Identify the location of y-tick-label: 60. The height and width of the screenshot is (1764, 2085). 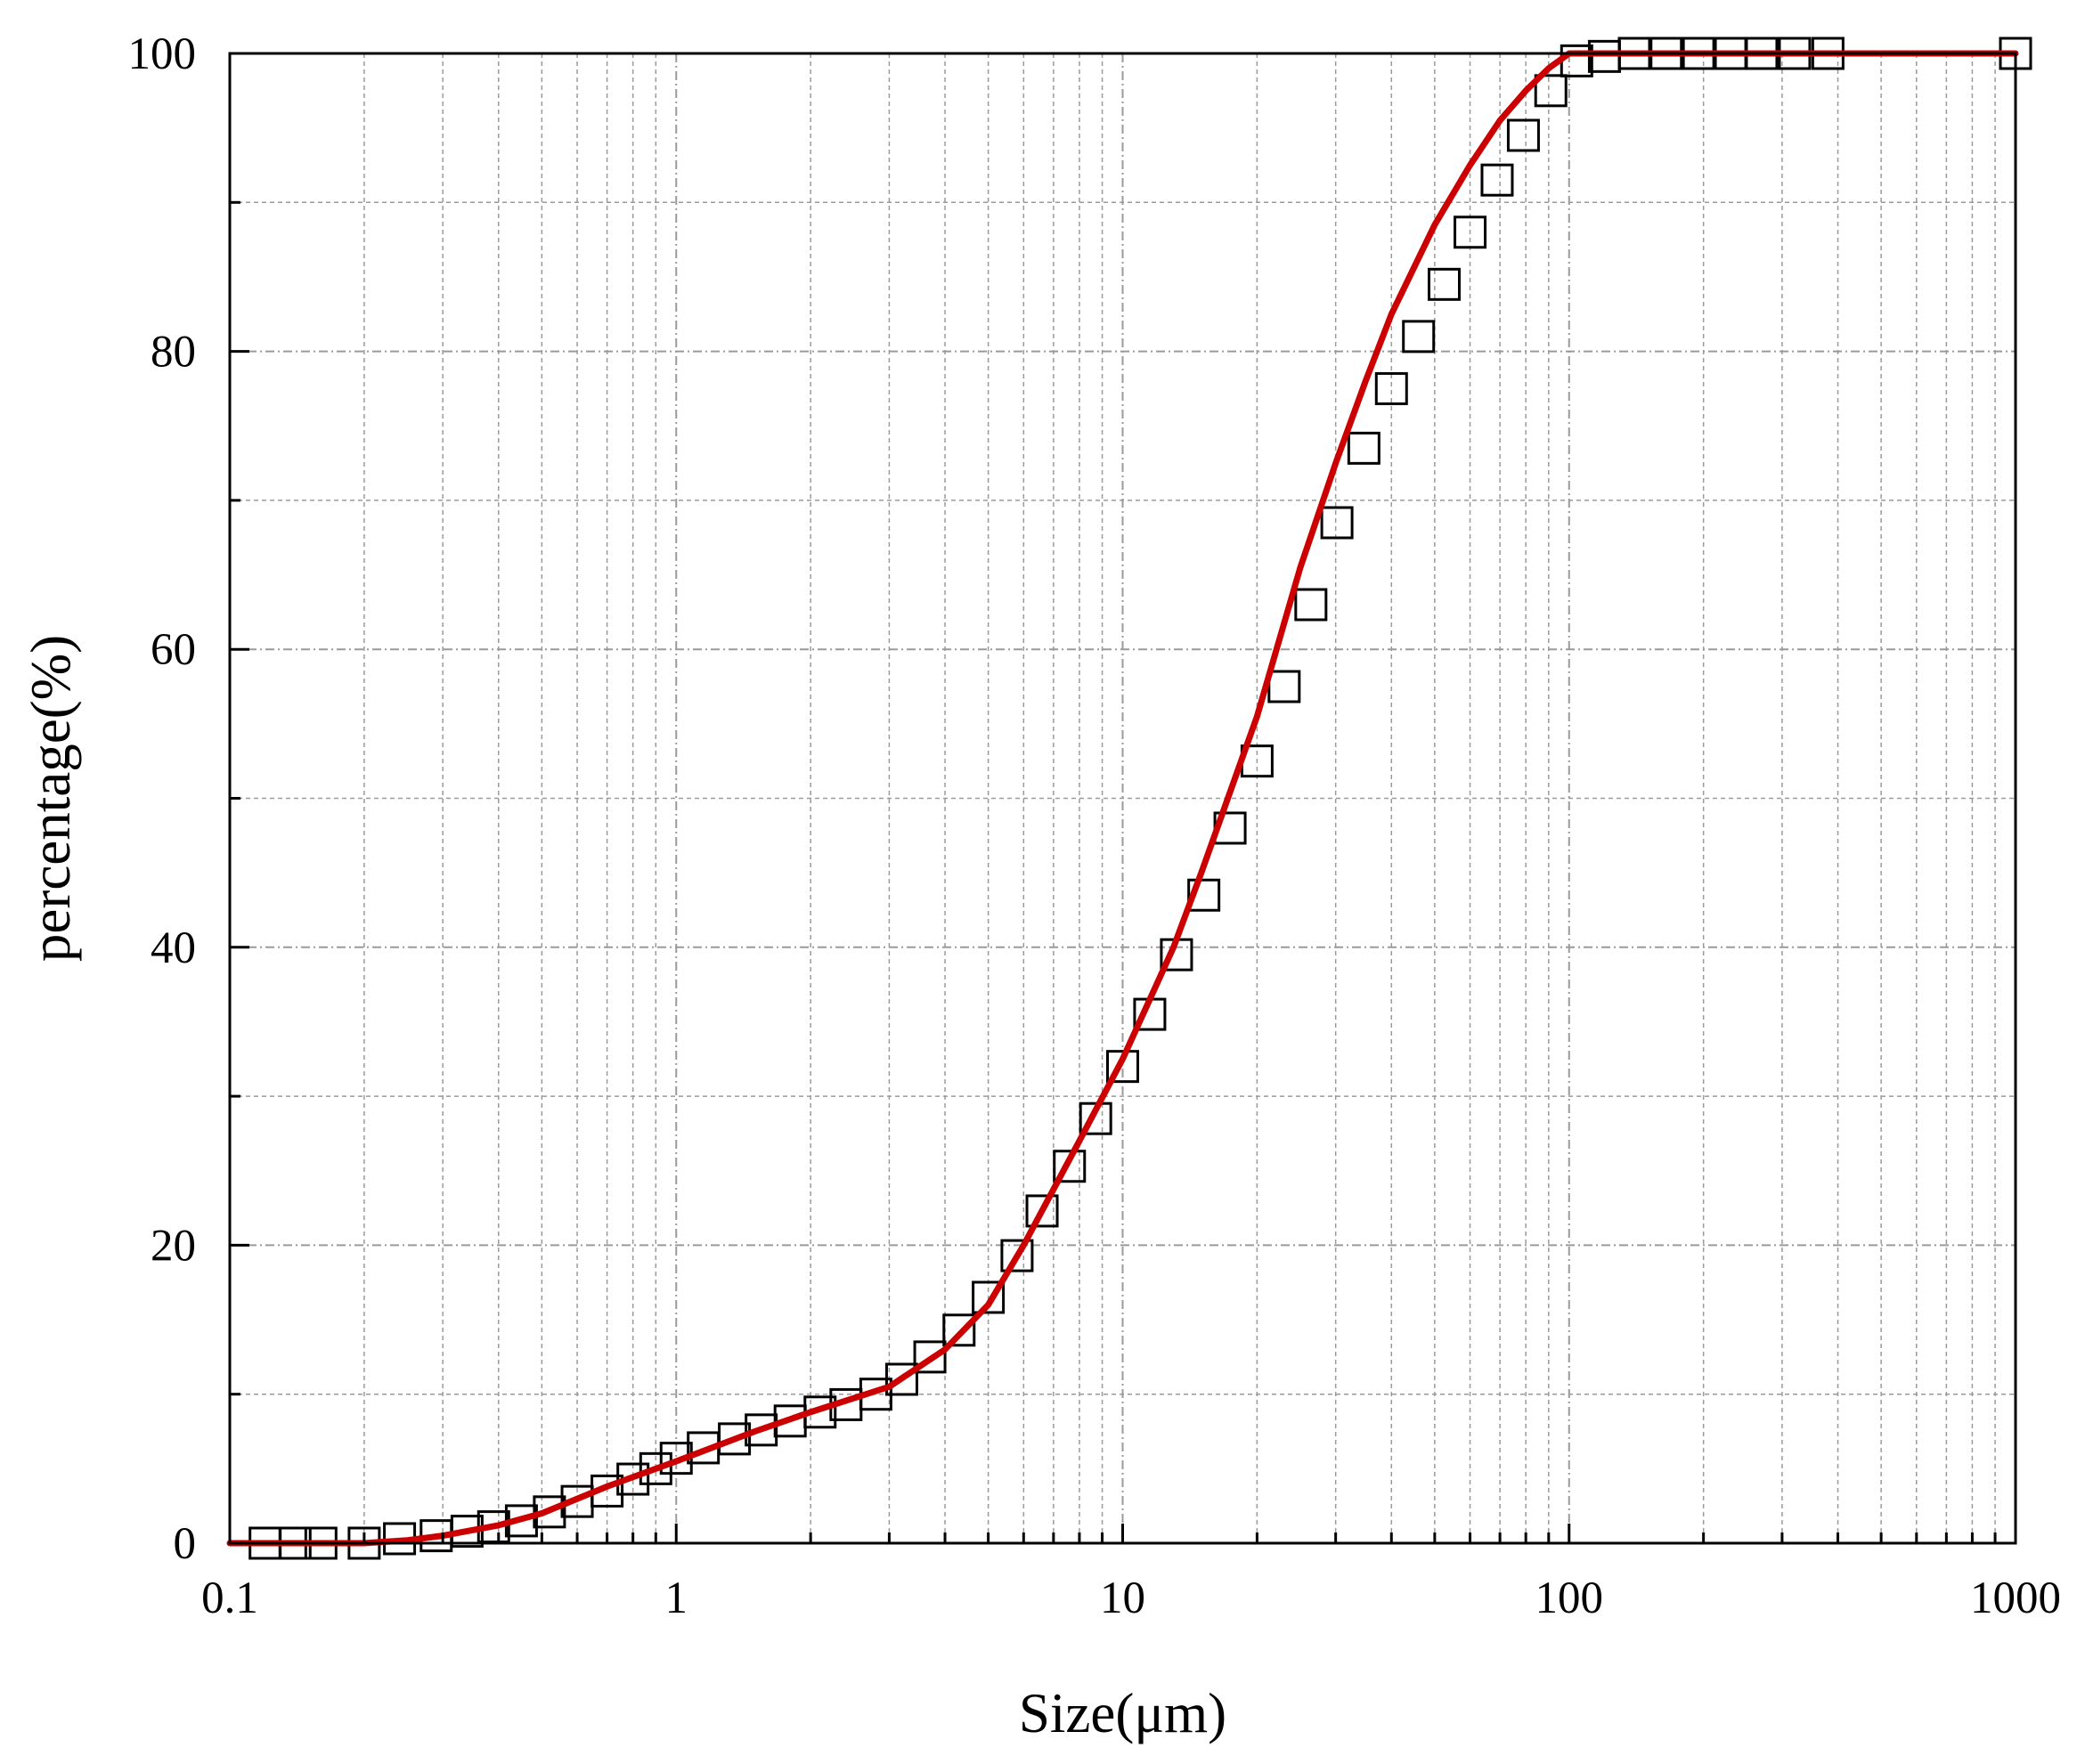
(173, 650).